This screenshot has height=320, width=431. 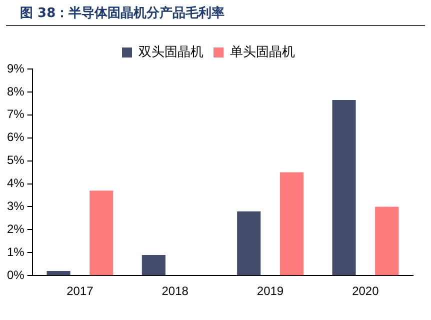 I want to click on x-tick-label: 2020, so click(x=366, y=291).